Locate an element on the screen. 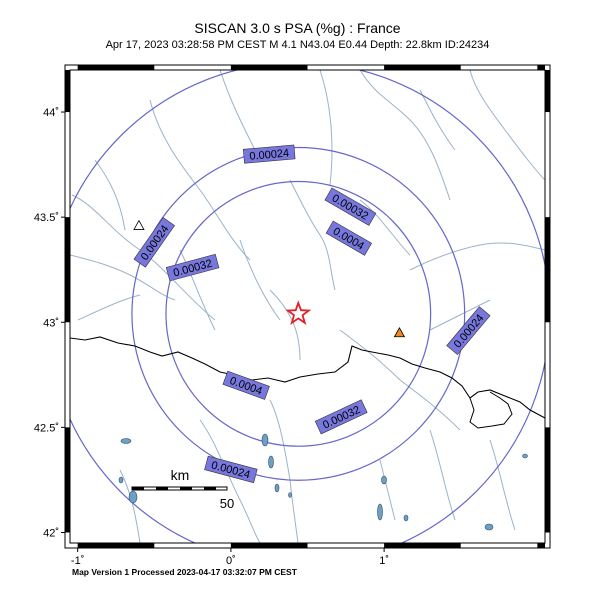  lat-tick-label: 42.5˚ is located at coordinates (46, 428).